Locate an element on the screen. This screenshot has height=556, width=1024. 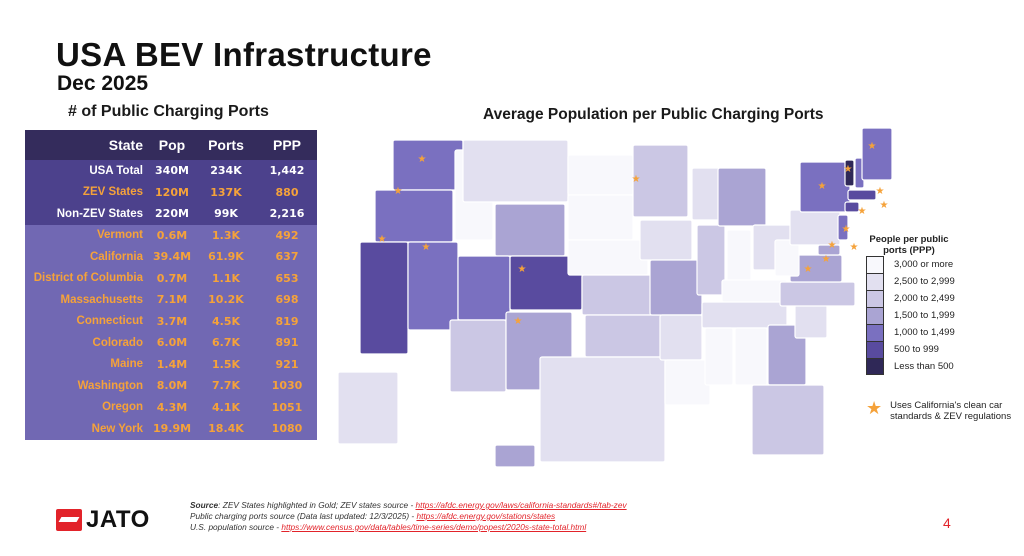
table-row: Connecticut 3.7M 4.5K 819 is located at coordinates (171, 321).